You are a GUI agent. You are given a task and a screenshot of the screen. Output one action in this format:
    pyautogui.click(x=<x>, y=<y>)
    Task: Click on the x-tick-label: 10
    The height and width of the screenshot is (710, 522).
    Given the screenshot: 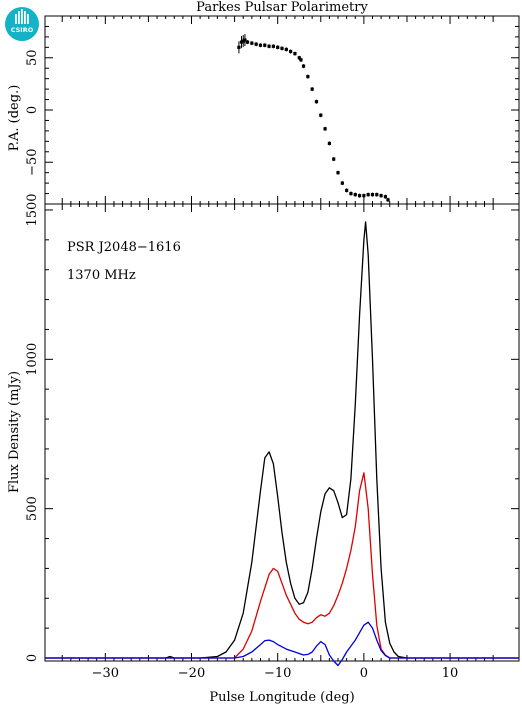 What is the action you would take?
    pyautogui.click(x=450, y=673)
    